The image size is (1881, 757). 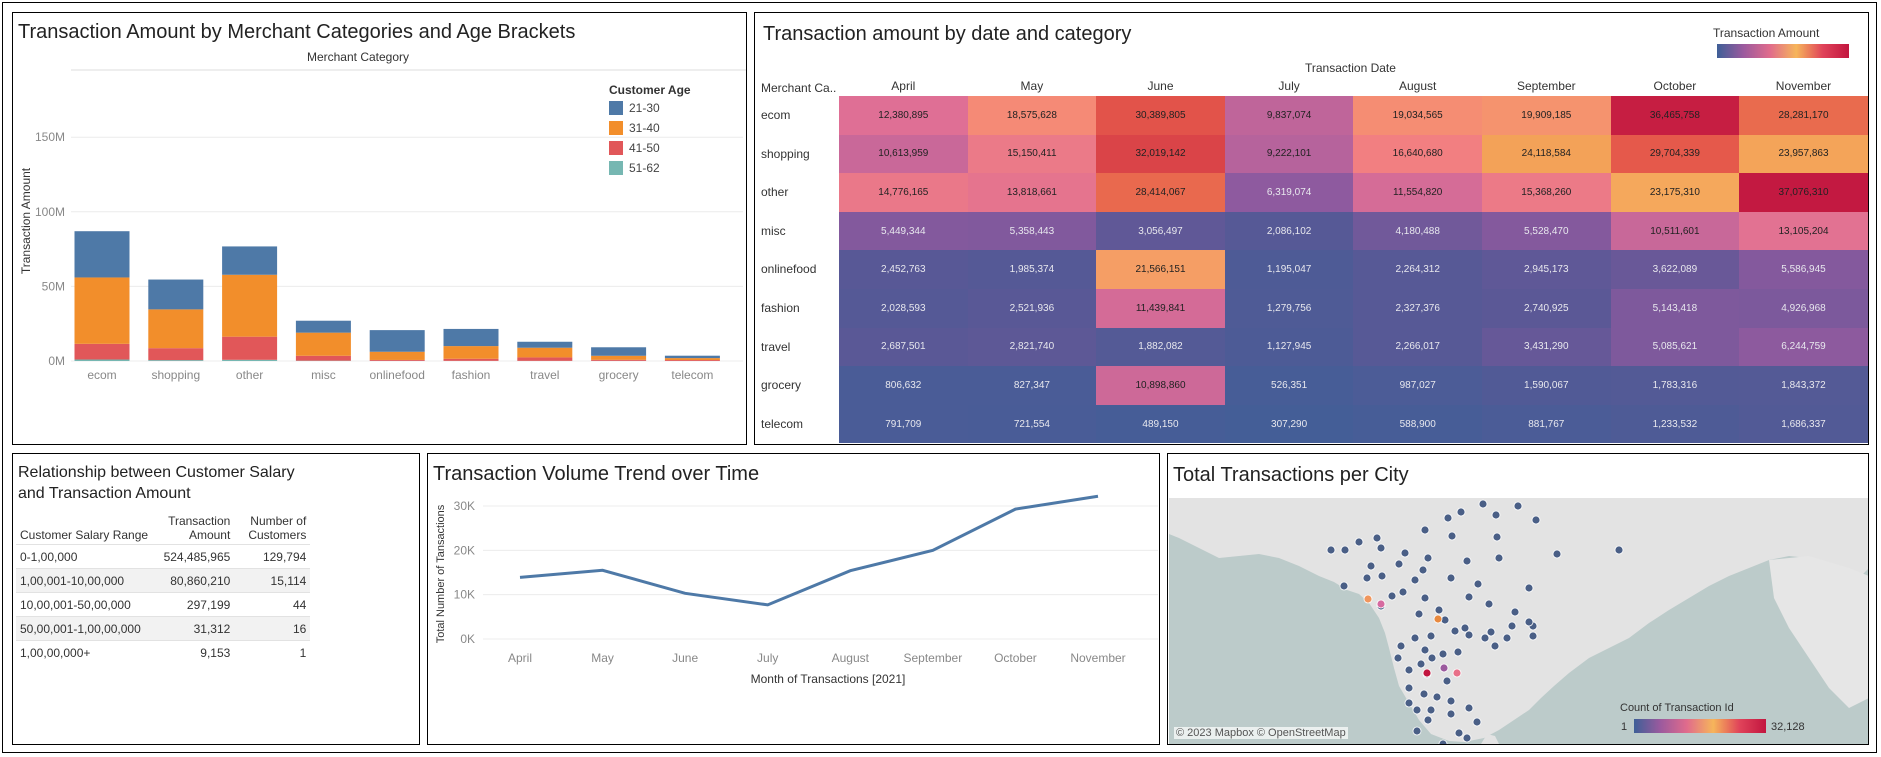 What do you see at coordinates (903, 231) in the screenshot?
I see `heatmap-cell: 5,449,344` at bounding box center [903, 231].